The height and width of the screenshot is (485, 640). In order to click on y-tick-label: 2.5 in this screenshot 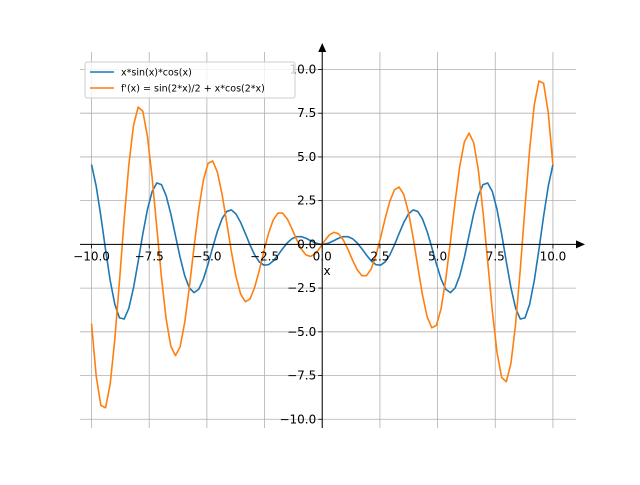, I will do `click(306, 201)`.